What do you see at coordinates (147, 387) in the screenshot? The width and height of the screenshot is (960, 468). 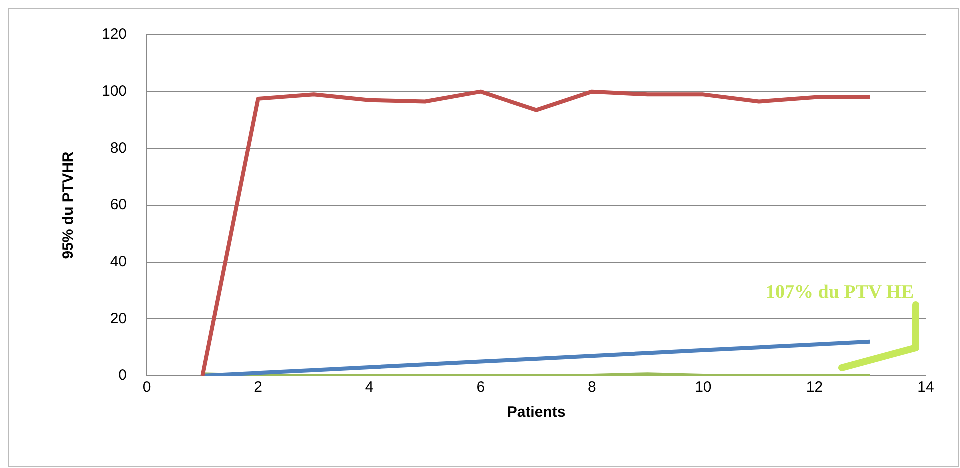 I see `x-tick-label: 0` at bounding box center [147, 387].